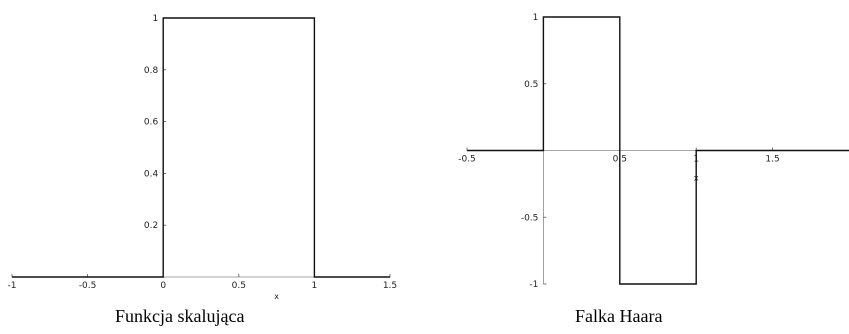  Describe the element at coordinates (151, 226) in the screenshot. I see `y-tick-label: 0.2` at that location.